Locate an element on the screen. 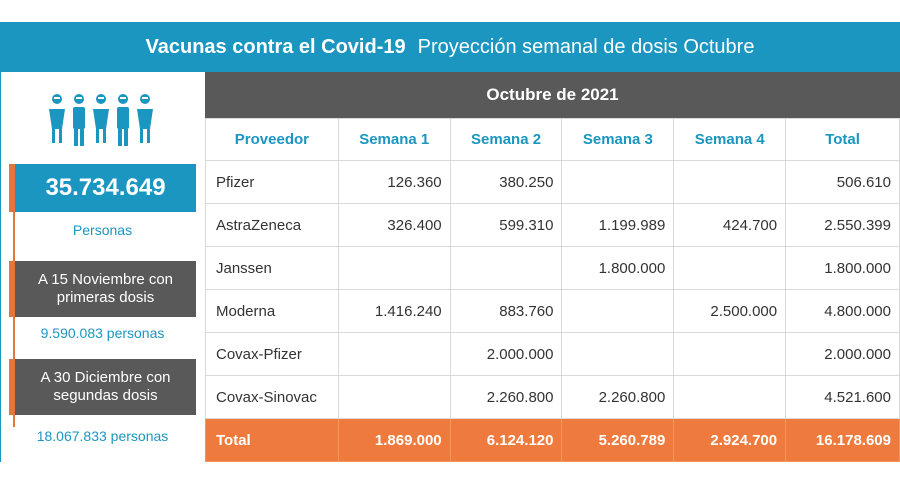 Image resolution: width=900 pixels, height=483 pixels. table-cell: 4.521.600 is located at coordinates (842, 397).